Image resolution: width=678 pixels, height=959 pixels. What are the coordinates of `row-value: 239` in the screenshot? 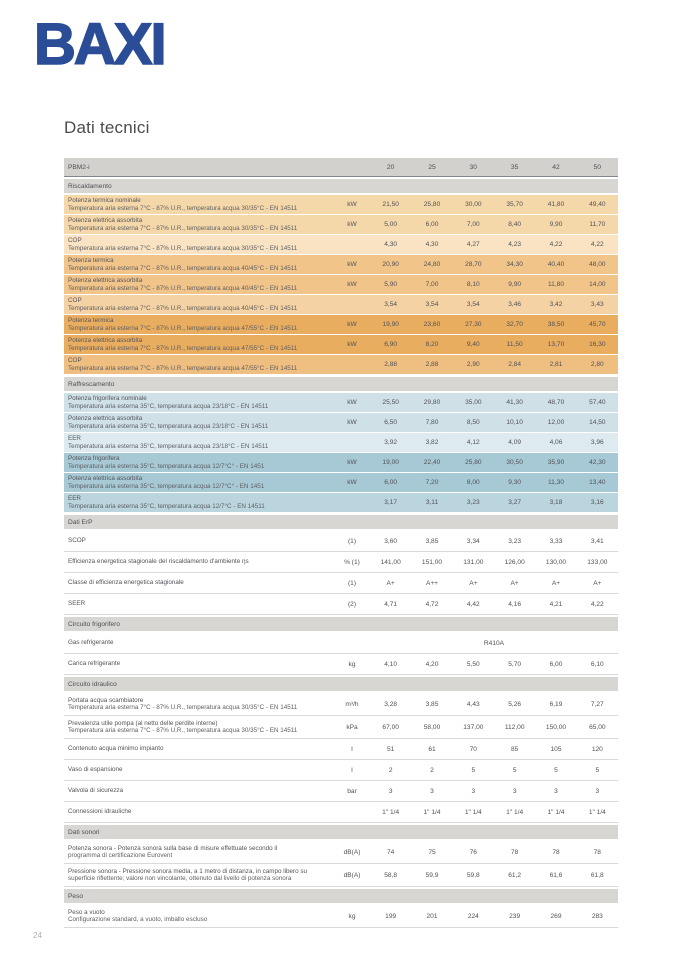 It's located at (515, 916).